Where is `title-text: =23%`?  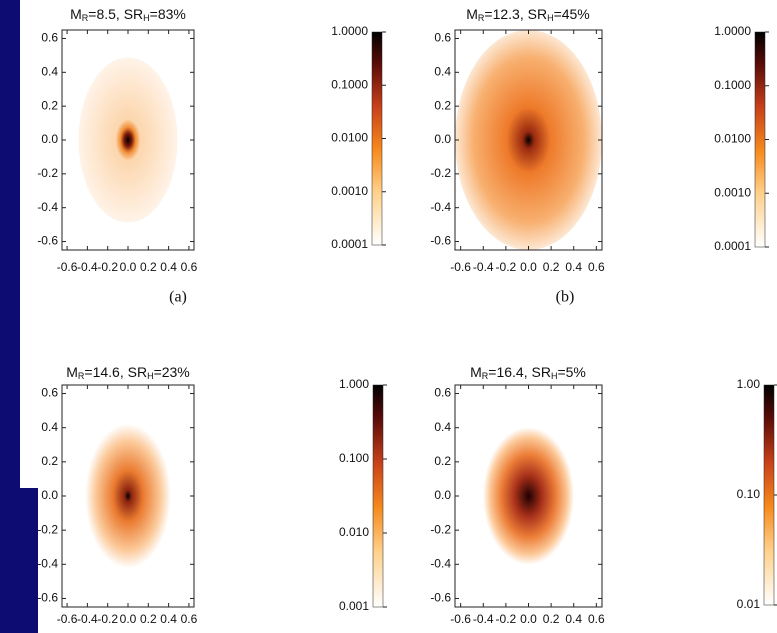
title-text: =23% is located at coordinates (172, 372).